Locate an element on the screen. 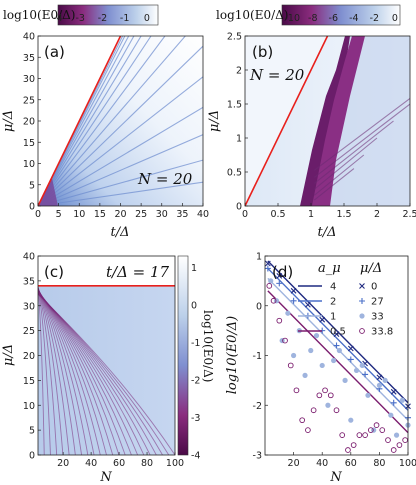 The width and height of the screenshot is (416, 485). x-tick-label: 100 is located at coordinates (175, 463).